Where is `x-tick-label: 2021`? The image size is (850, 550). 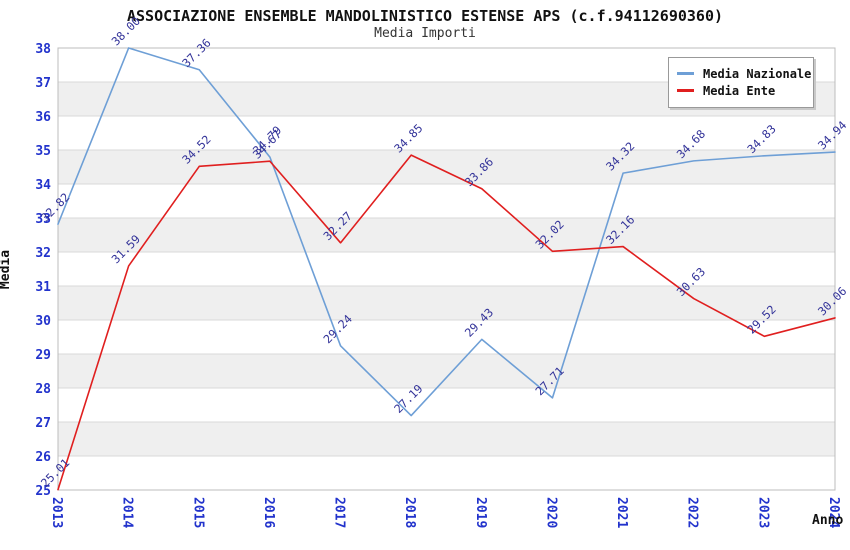 x-tick-label: 2021 is located at coordinates (621, 512).